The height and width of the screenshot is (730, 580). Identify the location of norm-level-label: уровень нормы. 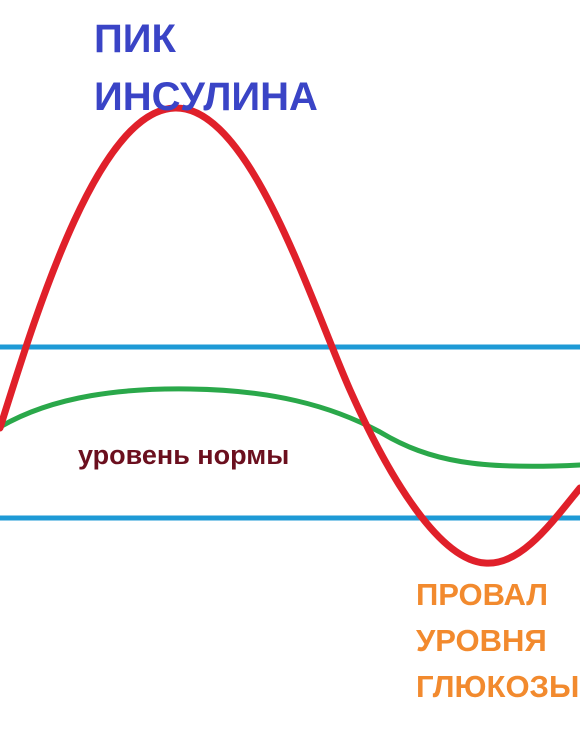
(184, 455).